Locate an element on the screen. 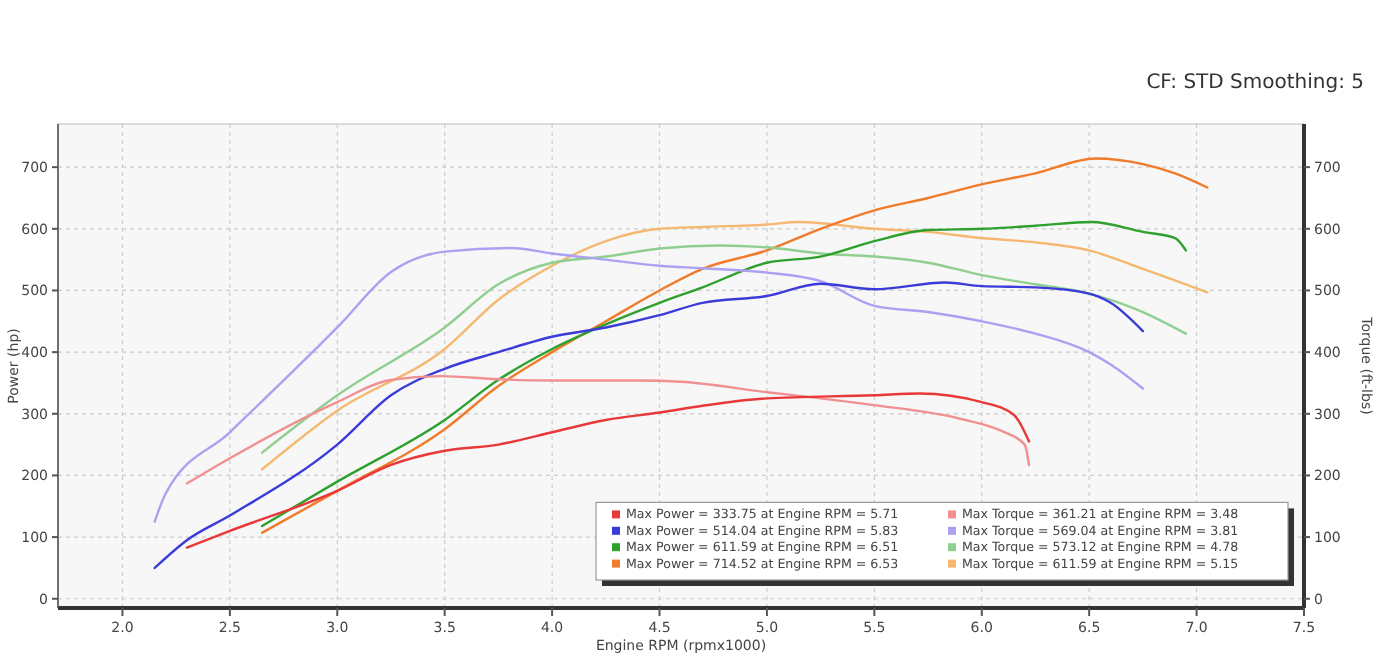 This screenshot has width=1376, height=656. line-series is located at coordinates (608, 429).